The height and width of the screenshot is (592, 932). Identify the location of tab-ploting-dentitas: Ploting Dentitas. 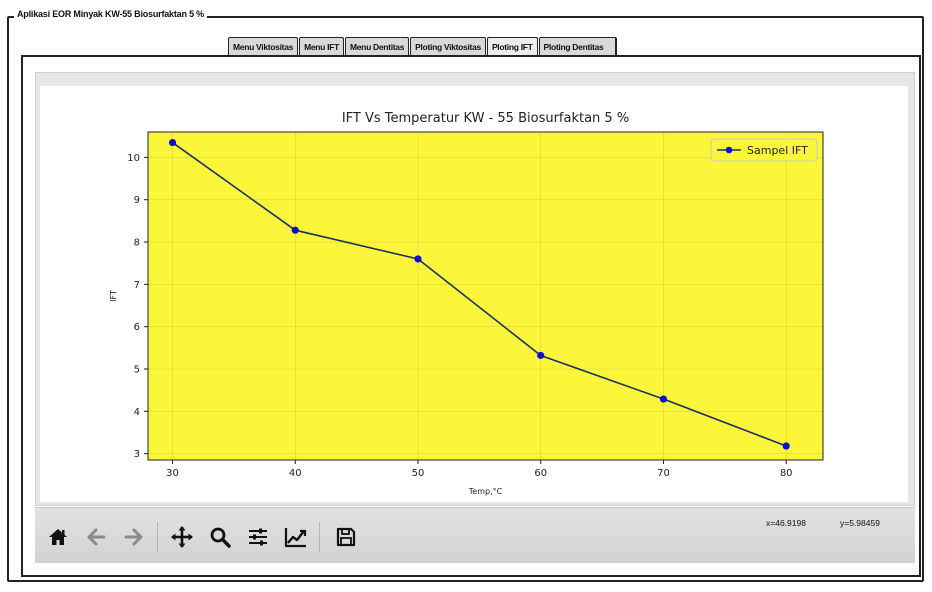
(578, 46).